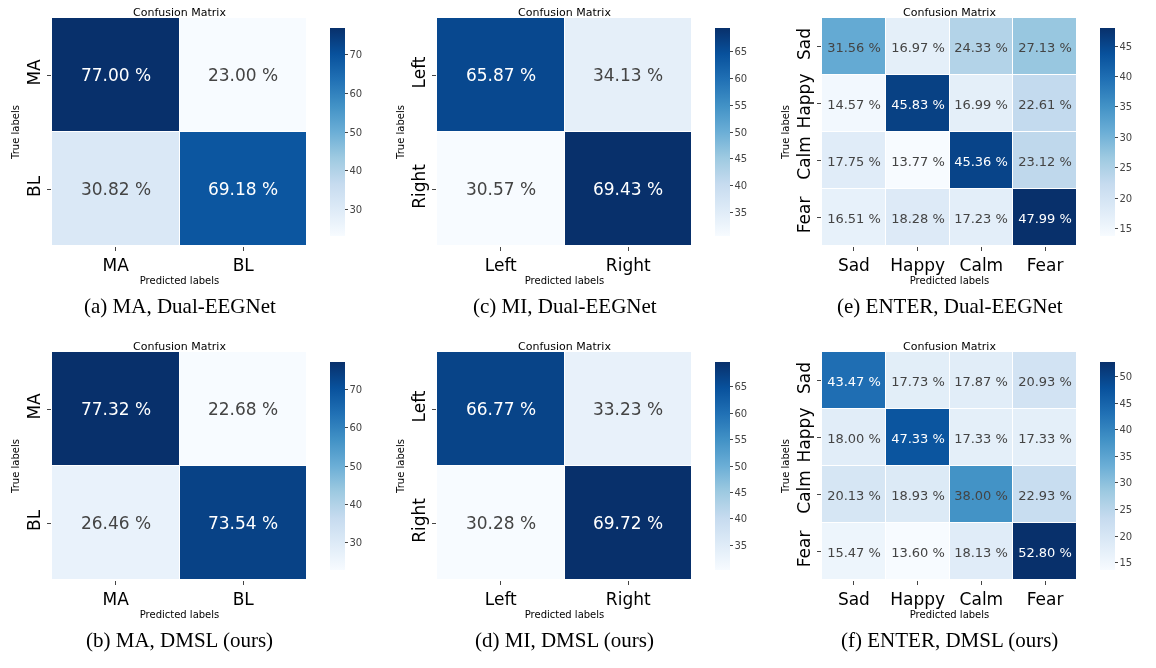 This screenshot has width=1156, height=668. Describe the element at coordinates (1126, 229) in the screenshot. I see `color-bar-label: 15` at that location.